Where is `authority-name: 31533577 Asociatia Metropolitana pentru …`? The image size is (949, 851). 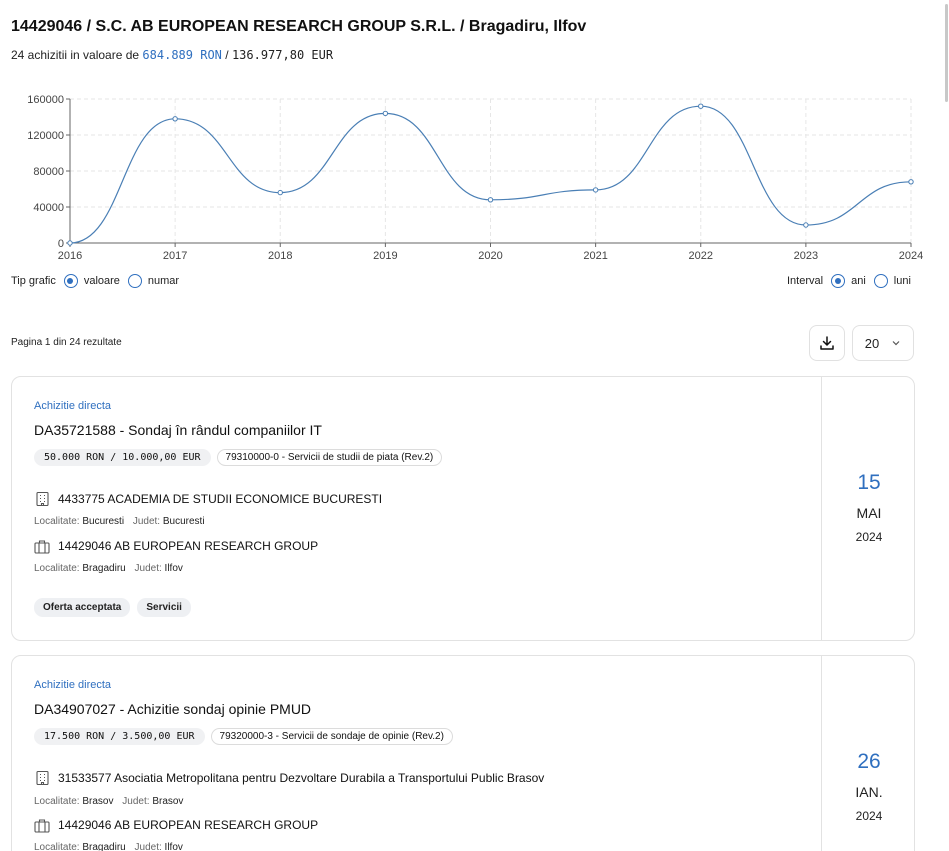
authority-name: 31533577 Asociatia Metropolitana pentru … is located at coordinates (301, 778).